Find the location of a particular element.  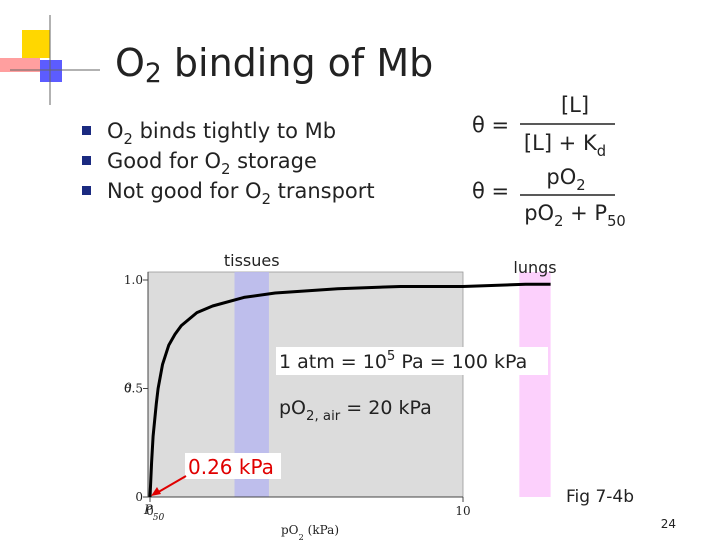

text-run: 5 is located at coordinates (391, 356).